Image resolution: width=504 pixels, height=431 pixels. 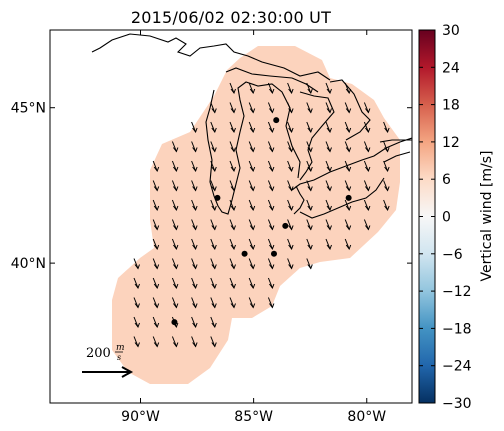 I want to click on y-tick-label: 45°N, so click(x=28, y=109).